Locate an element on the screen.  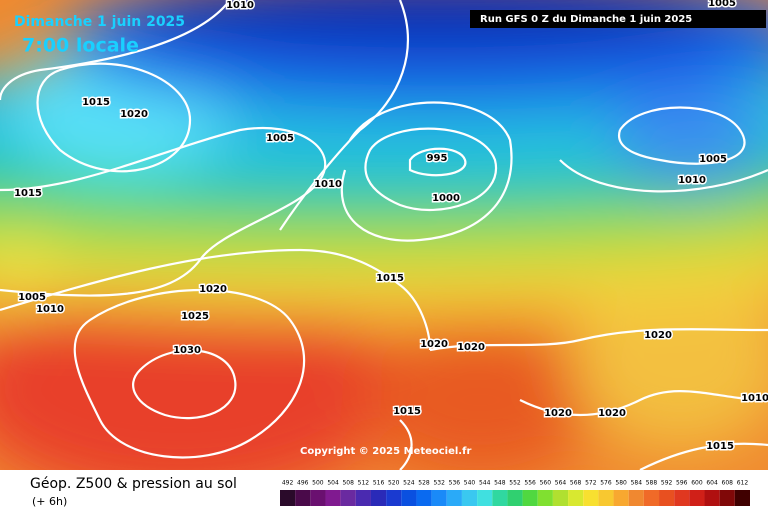
footer-title: Géop. Z500 & pression au sol is located at coordinates (133, 484).